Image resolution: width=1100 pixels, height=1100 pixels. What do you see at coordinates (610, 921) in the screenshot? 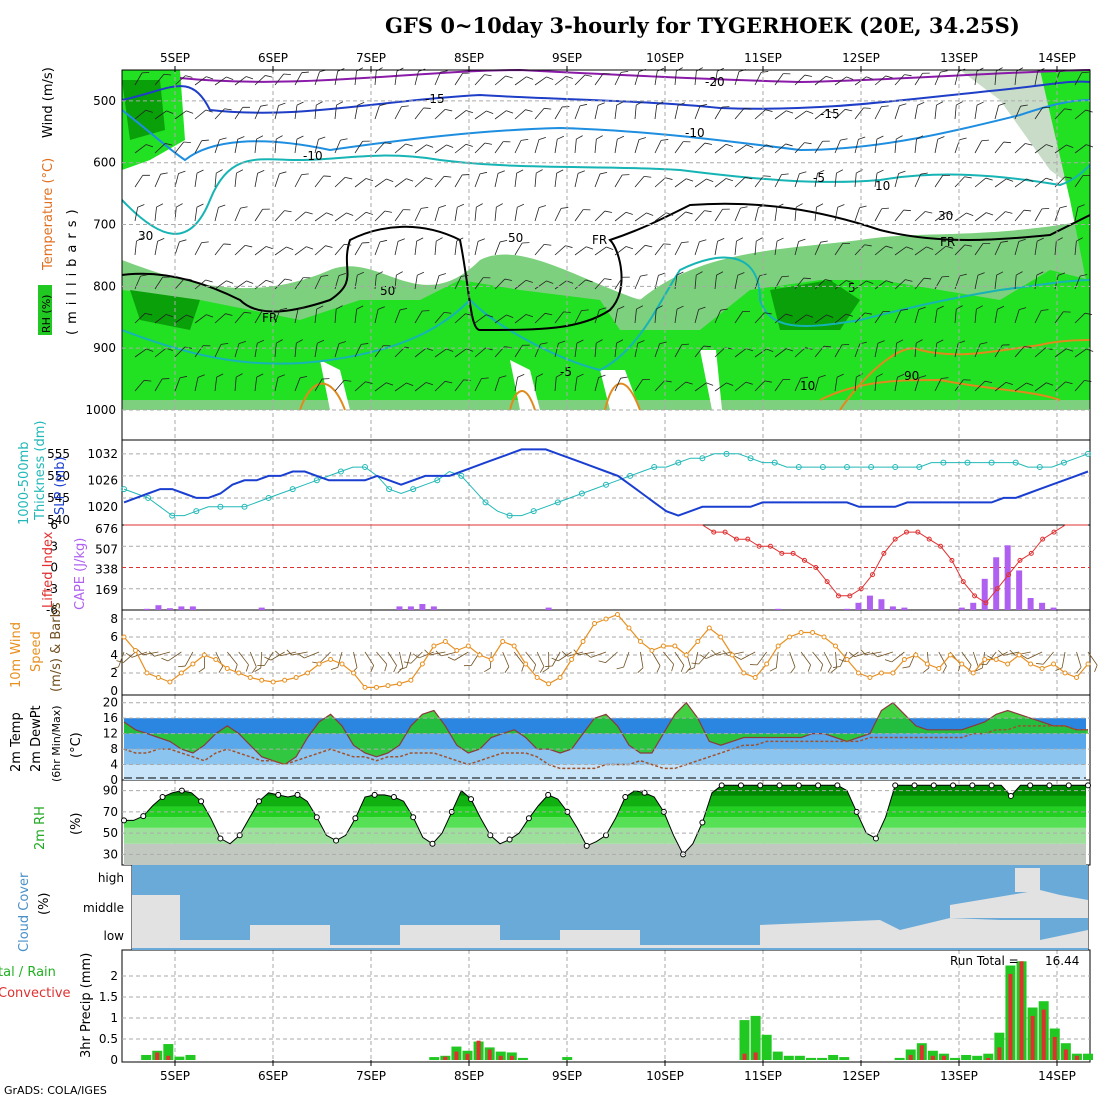
I see `cloud-low-layer` at bounding box center [610, 921].